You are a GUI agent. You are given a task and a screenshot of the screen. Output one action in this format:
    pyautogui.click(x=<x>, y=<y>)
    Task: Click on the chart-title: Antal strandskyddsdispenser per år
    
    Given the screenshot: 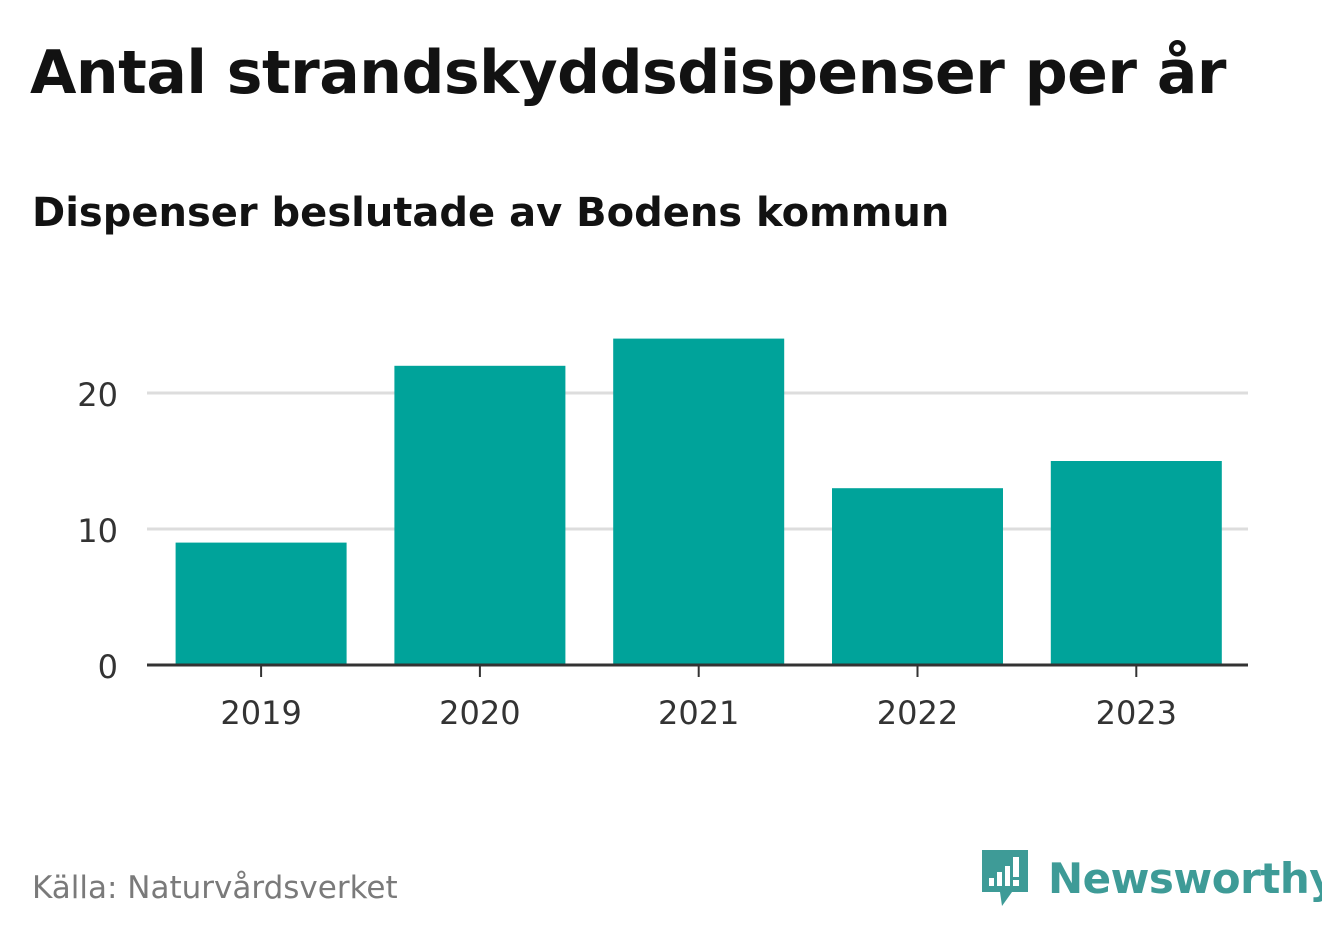 What is the action you would take?
    pyautogui.click(x=628, y=73)
    